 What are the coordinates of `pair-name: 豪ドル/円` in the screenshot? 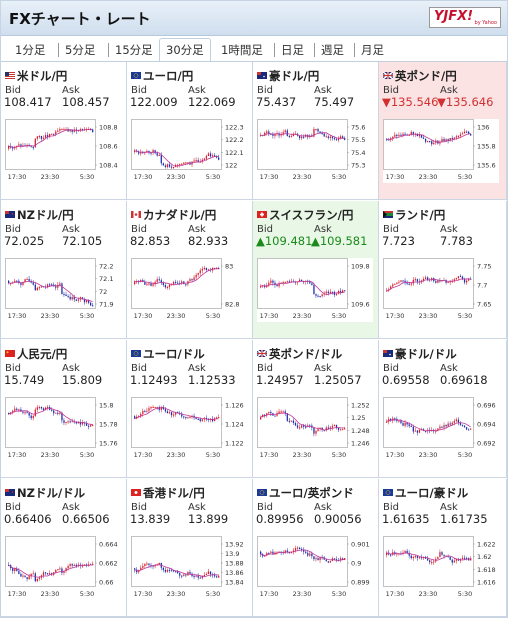 It's located at (288, 76).